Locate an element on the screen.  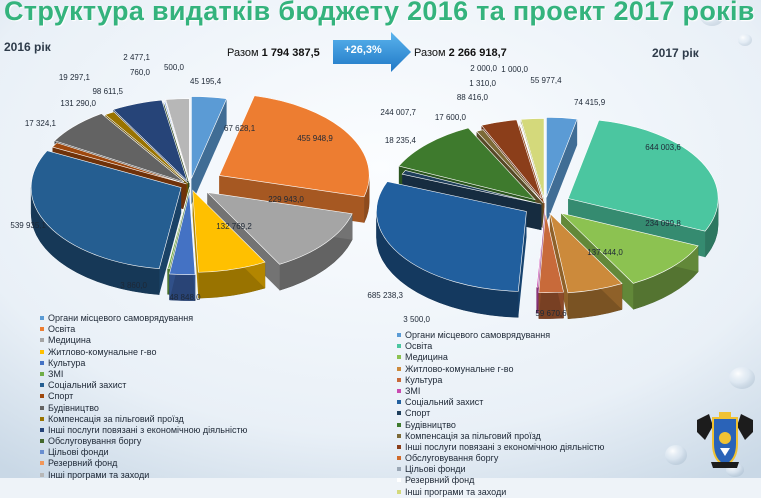
total-2017-value: 2 266 918,7 is located at coordinates (477, 53).